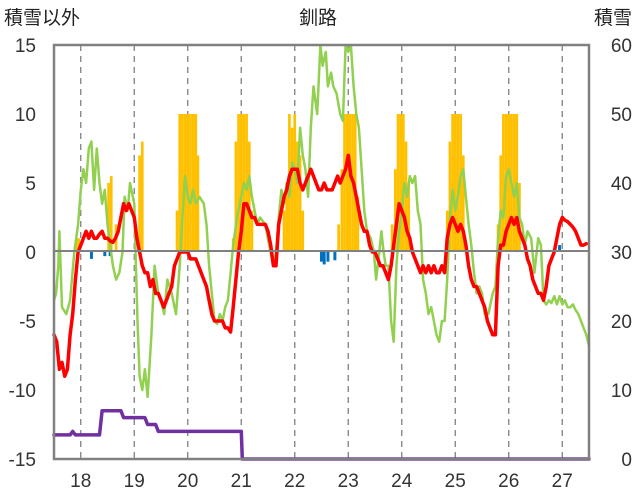 The image size is (636, 501). I want to click on left-y-tick-labels: 15 10 5 0 -5 -10 -15, so click(22, 253).